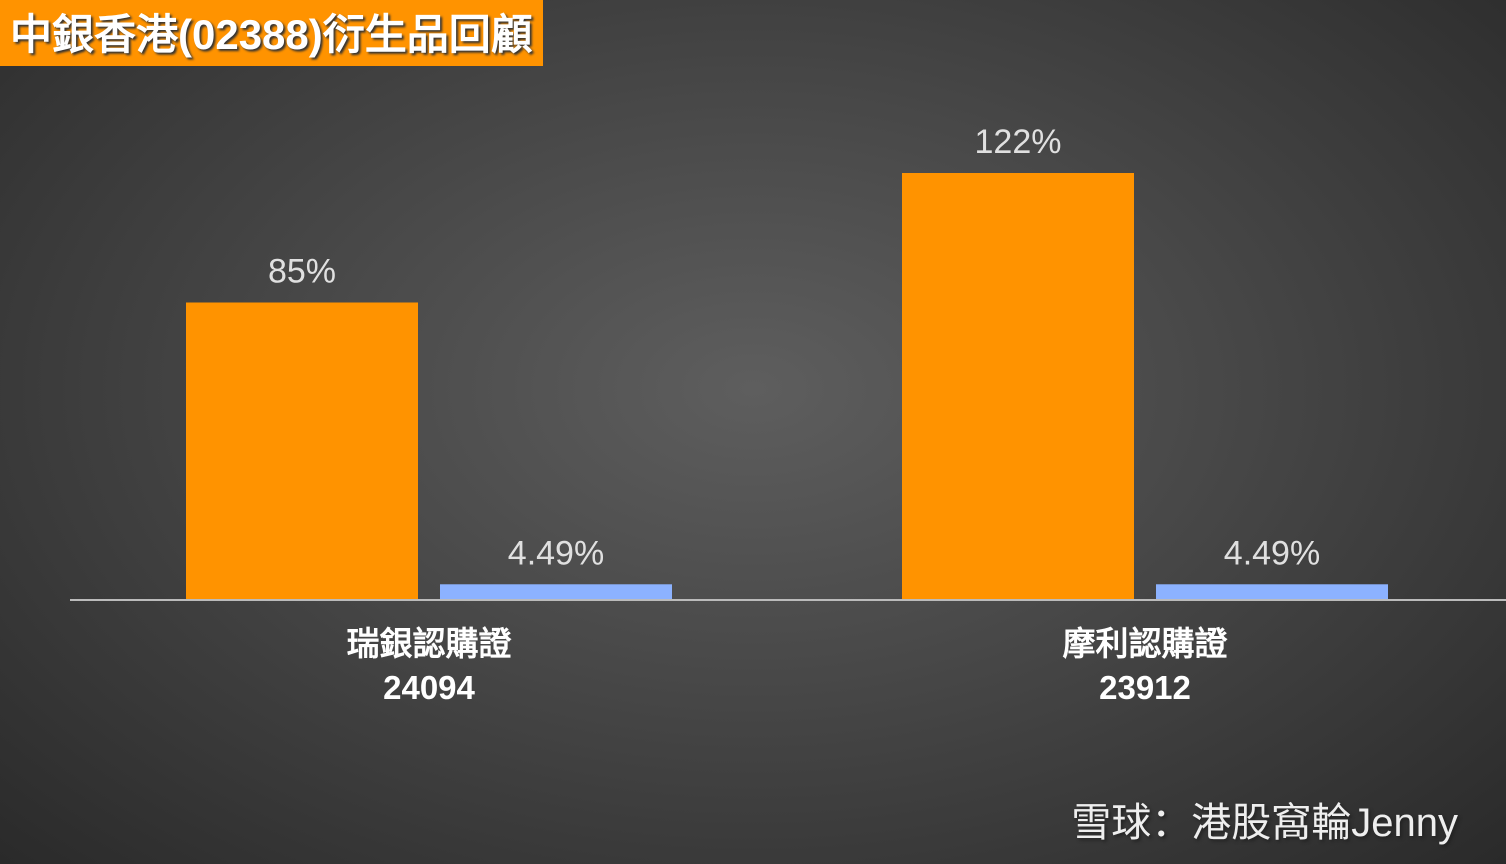 Image resolution: width=1506 pixels, height=864 pixels. Describe the element at coordinates (1264, 823) in the screenshot. I see `watermark: 雪球：港股窩輪Jenny` at that location.